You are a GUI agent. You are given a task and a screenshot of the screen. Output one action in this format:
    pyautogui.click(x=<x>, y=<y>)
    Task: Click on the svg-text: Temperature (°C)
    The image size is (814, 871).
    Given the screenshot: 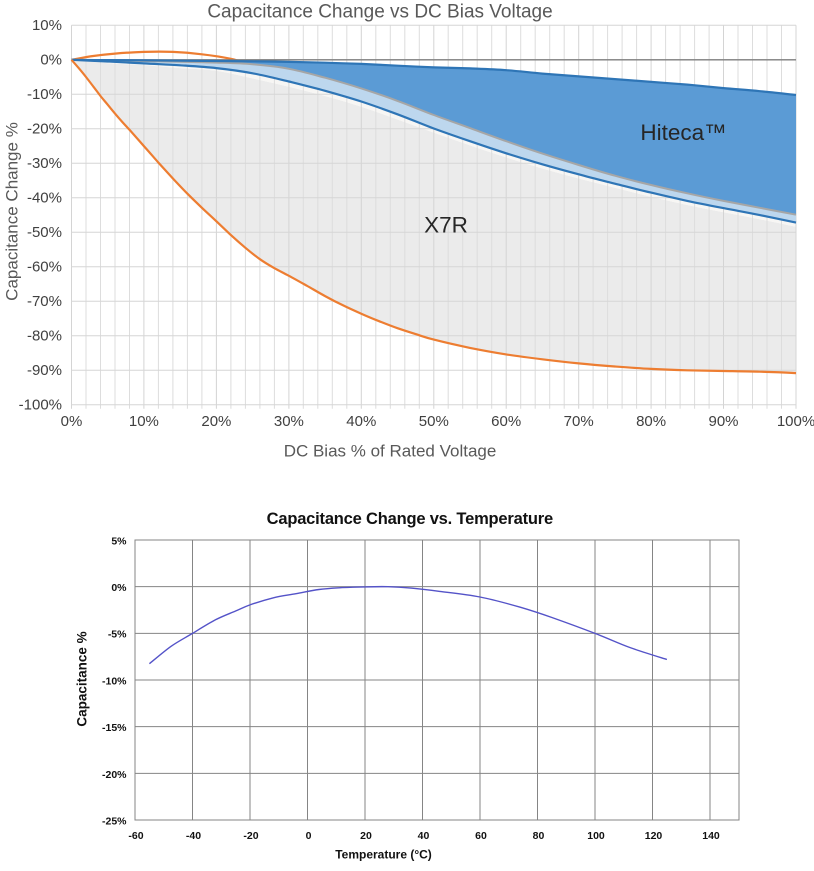 What is the action you would take?
    pyautogui.click(x=383, y=855)
    